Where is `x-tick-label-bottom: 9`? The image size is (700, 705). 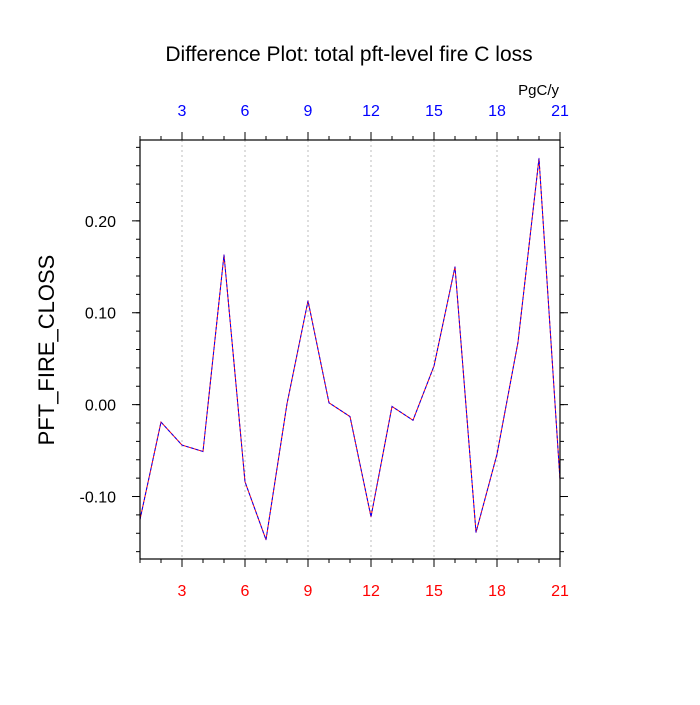 x-tick-label-bottom: 9 is located at coordinates (308, 591).